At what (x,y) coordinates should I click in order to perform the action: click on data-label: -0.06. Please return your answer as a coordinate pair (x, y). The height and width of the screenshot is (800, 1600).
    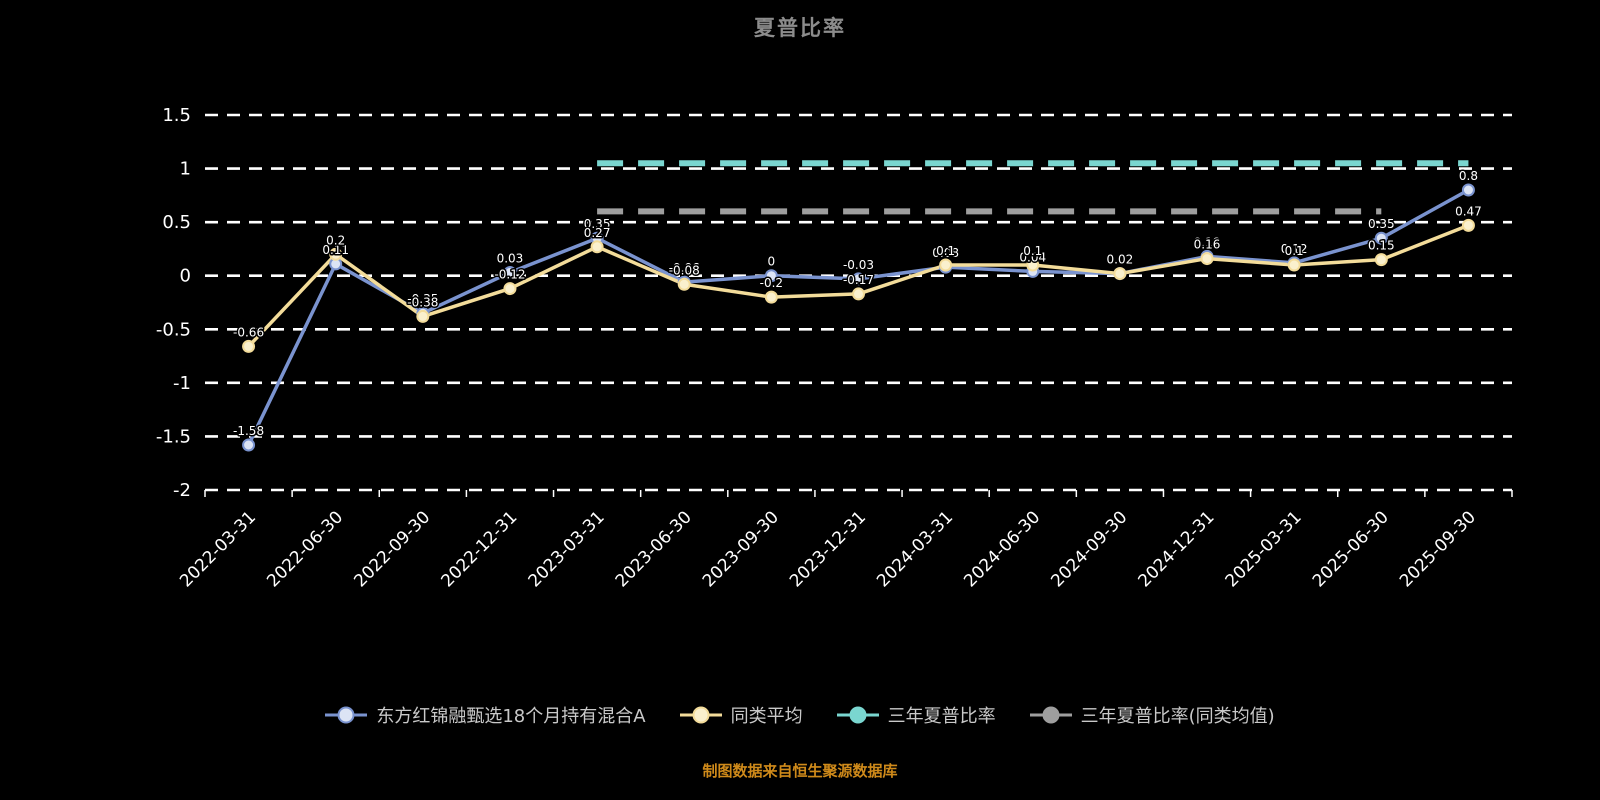
    Looking at the image, I should click on (684, 268).